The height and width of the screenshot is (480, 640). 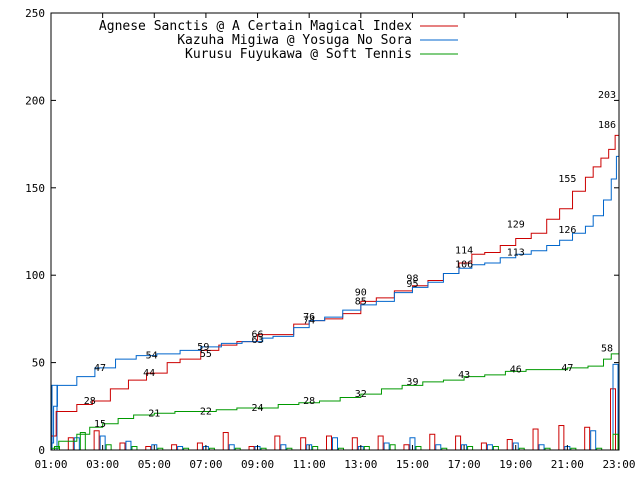 What do you see at coordinates (464, 251) in the screenshot?
I see `data-label: 114` at bounding box center [464, 251].